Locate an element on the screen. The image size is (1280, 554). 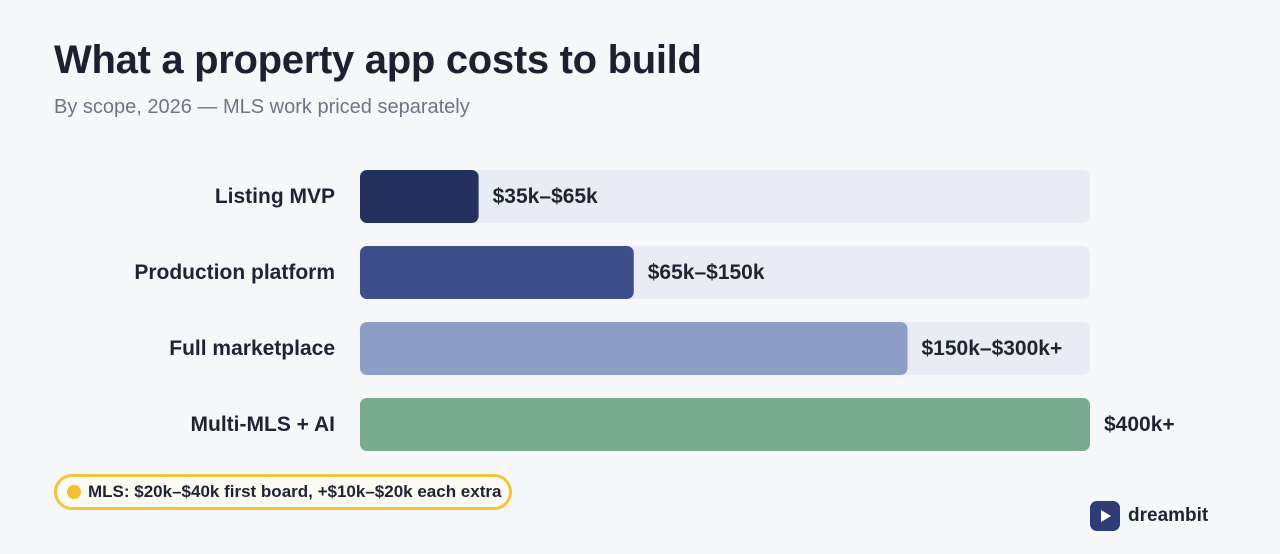
category-label: Listing MVP is located at coordinates (275, 196).